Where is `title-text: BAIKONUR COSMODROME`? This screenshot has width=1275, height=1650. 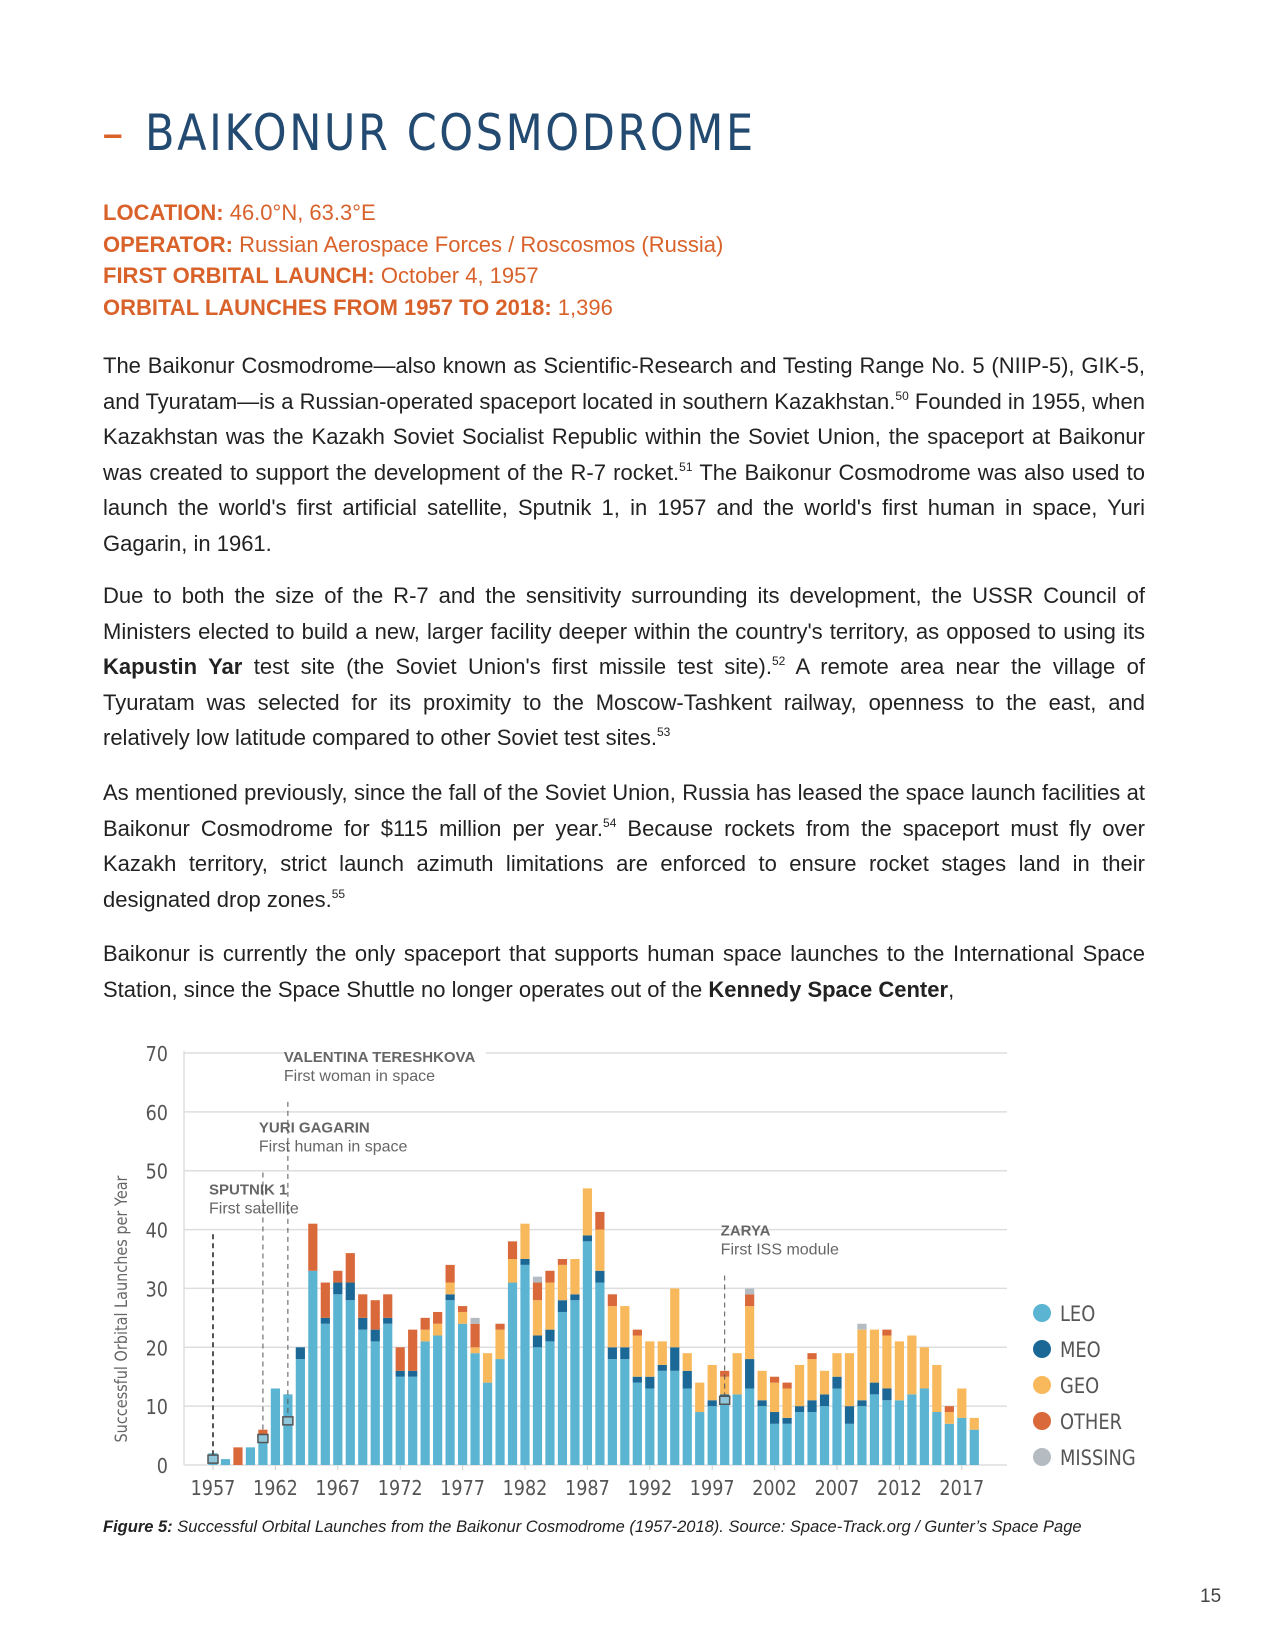
title-text: BAIKONUR COSMODROME is located at coordinates (450, 133).